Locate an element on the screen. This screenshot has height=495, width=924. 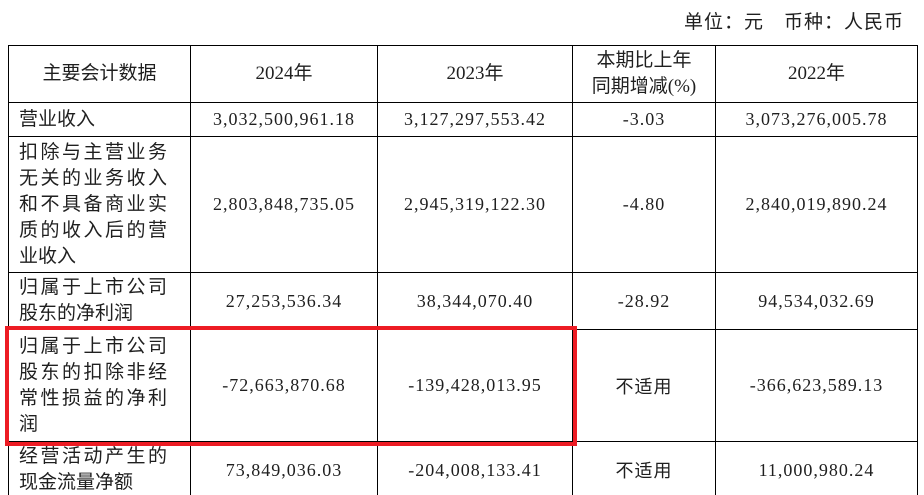
cell-2024: 2,803,848,735.05 is located at coordinates (284, 204).